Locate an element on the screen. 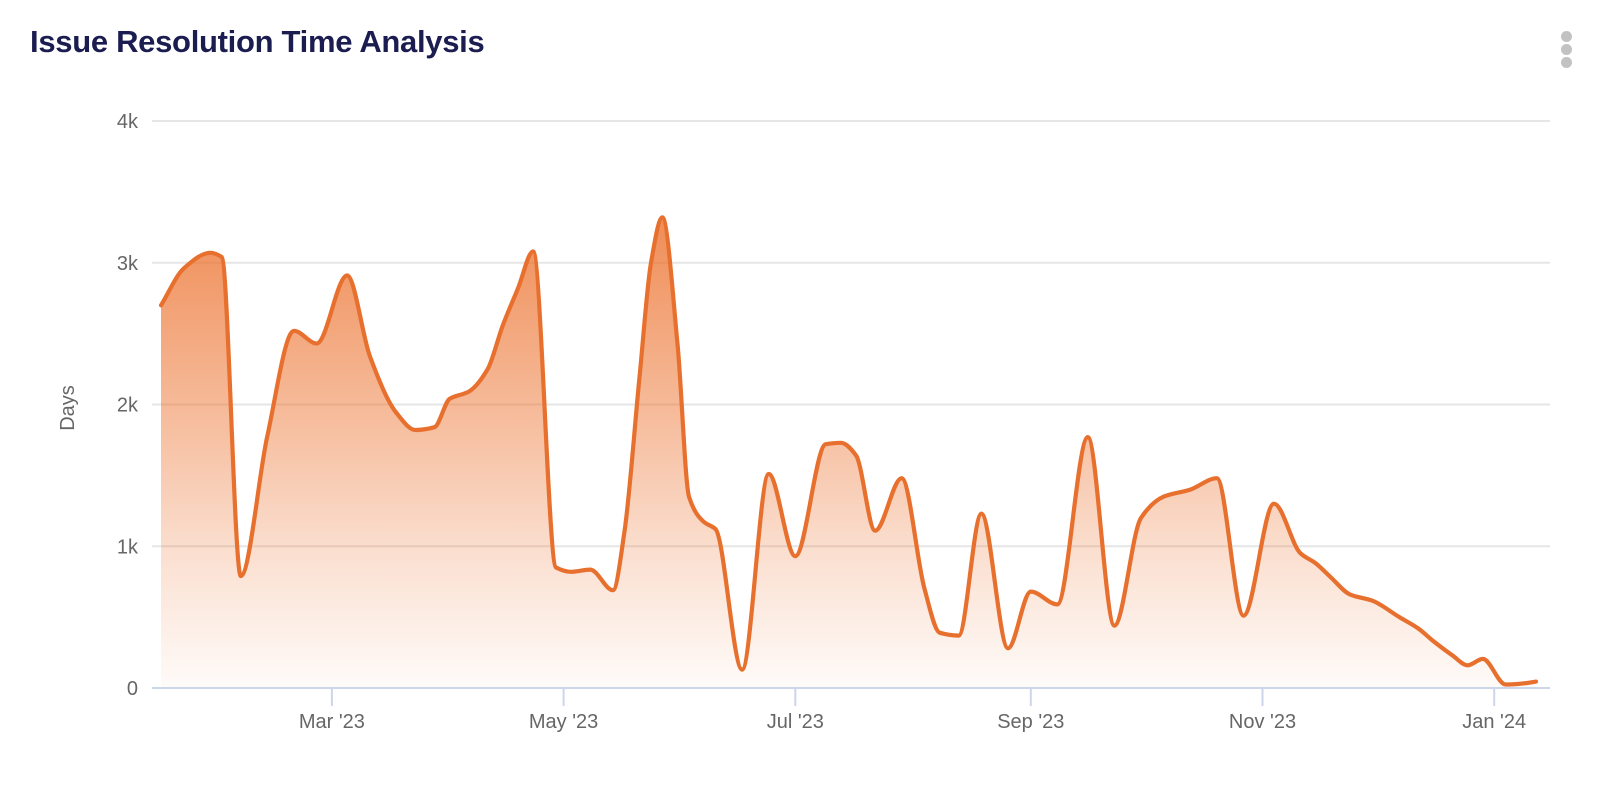 This screenshot has height=791, width=1600. x-tick-label: Mar '23 is located at coordinates (332, 722).